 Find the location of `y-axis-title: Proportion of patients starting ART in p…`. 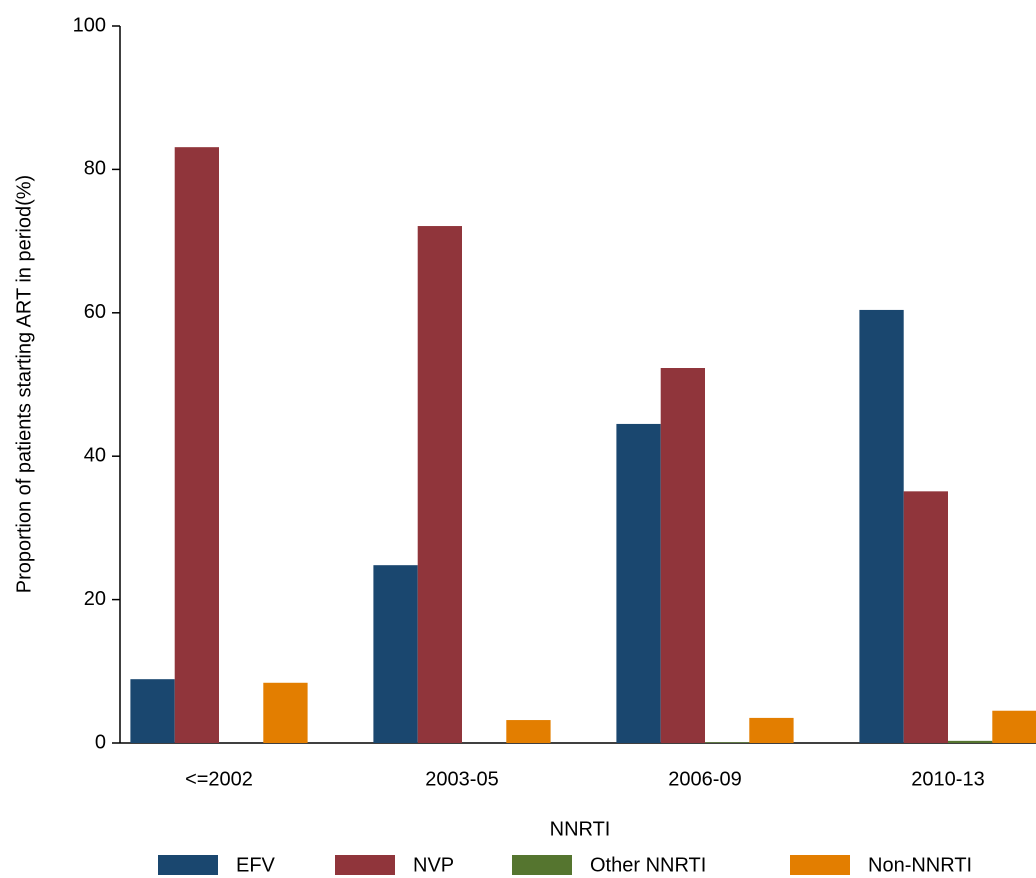

y-axis-title: Proportion of patients starting ART in p… is located at coordinates (24, 384).